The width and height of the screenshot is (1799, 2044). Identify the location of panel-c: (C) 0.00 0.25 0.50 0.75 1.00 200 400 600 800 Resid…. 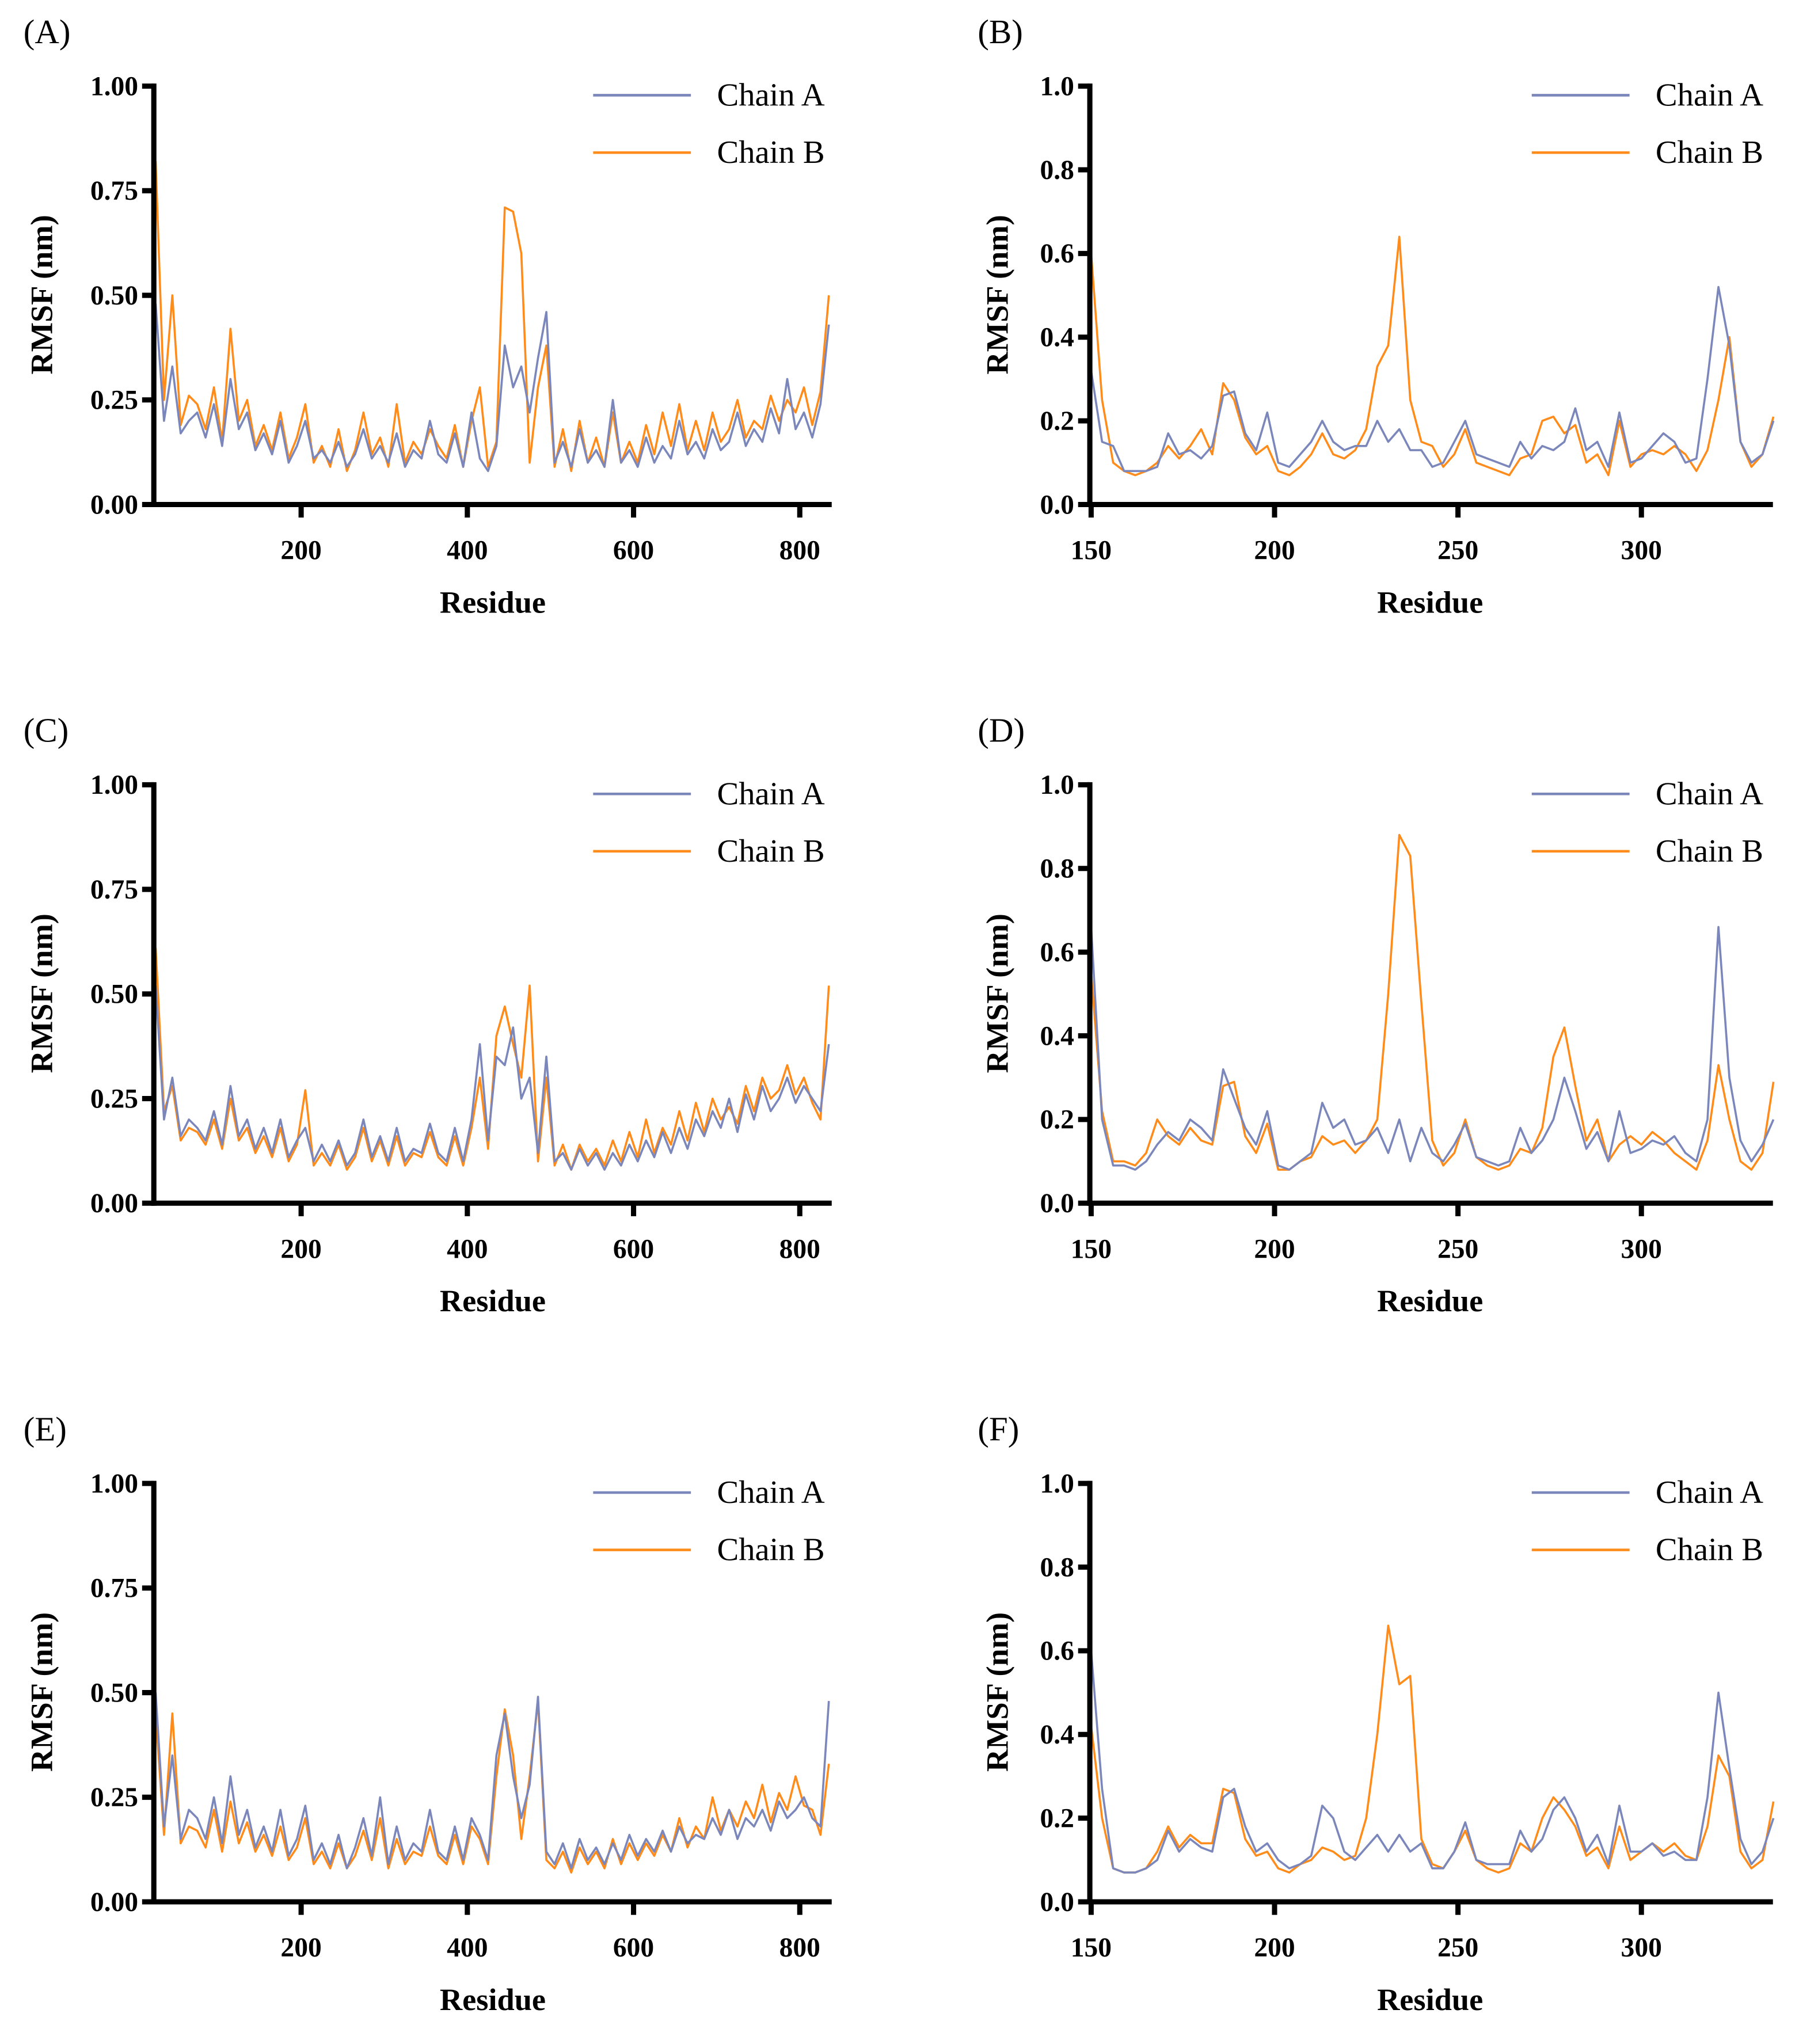
(428, 1015).